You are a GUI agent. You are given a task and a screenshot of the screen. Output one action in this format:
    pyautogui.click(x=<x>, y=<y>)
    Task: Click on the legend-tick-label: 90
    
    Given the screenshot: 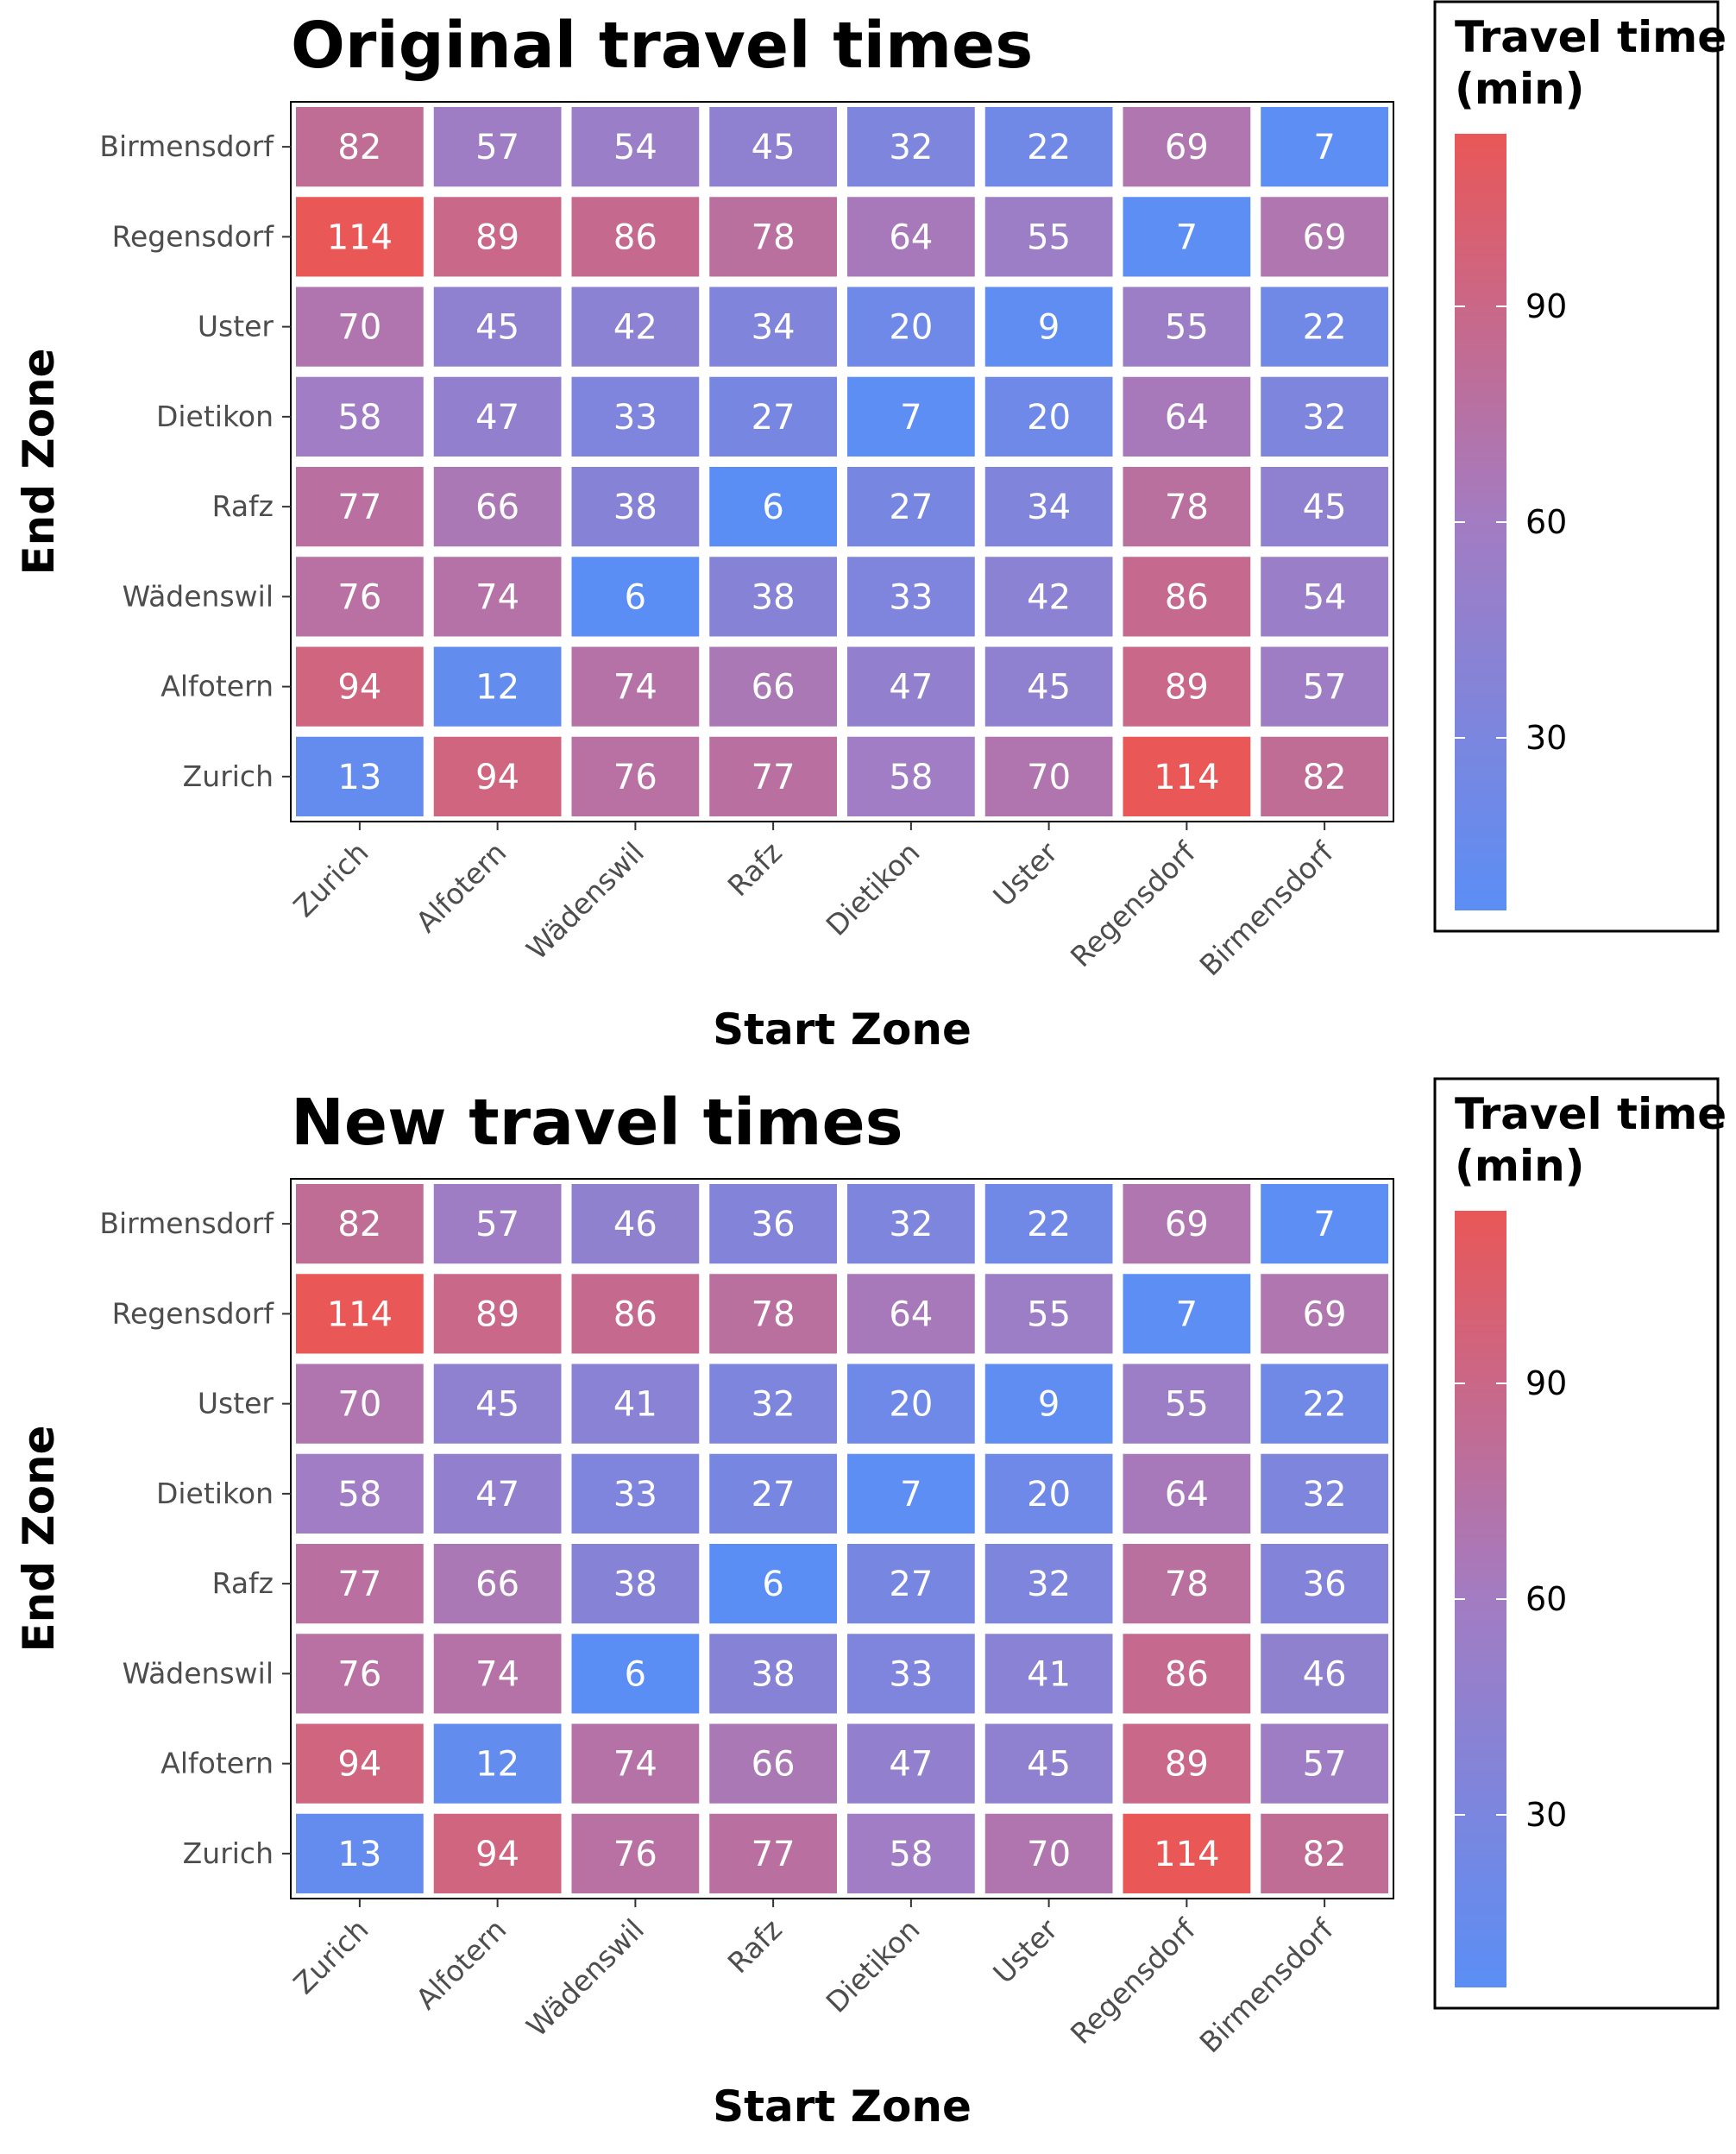 What is the action you would take?
    pyautogui.click(x=1546, y=306)
    